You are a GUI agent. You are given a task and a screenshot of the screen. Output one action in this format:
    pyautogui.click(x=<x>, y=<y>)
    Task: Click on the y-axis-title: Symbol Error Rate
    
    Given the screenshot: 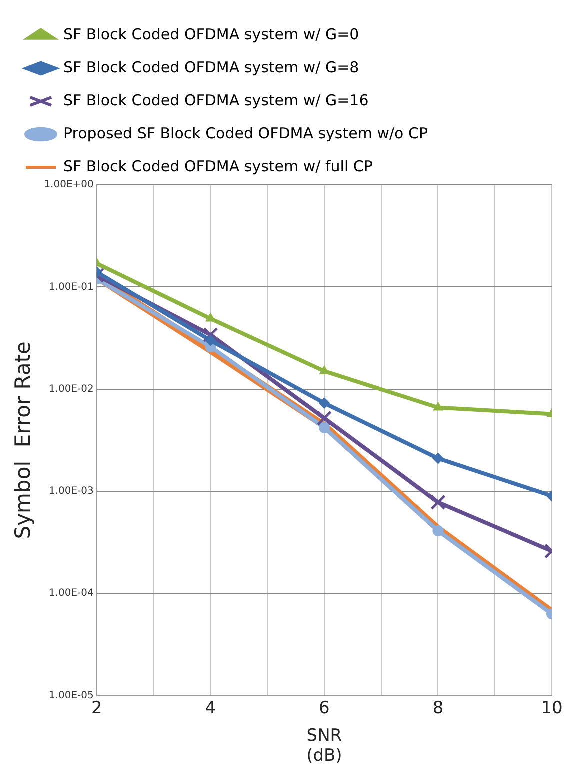 What is the action you would take?
    pyautogui.click(x=23, y=441)
    